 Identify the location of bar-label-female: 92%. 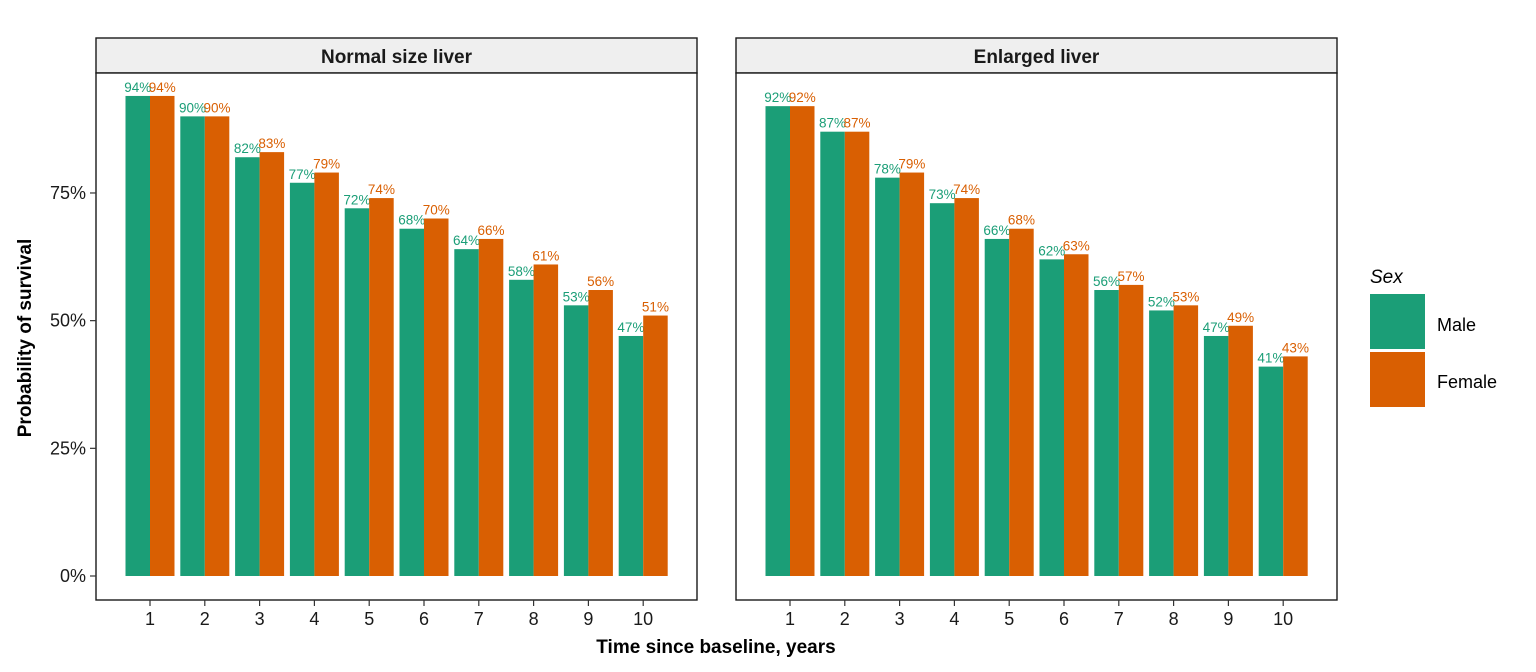
(802, 97).